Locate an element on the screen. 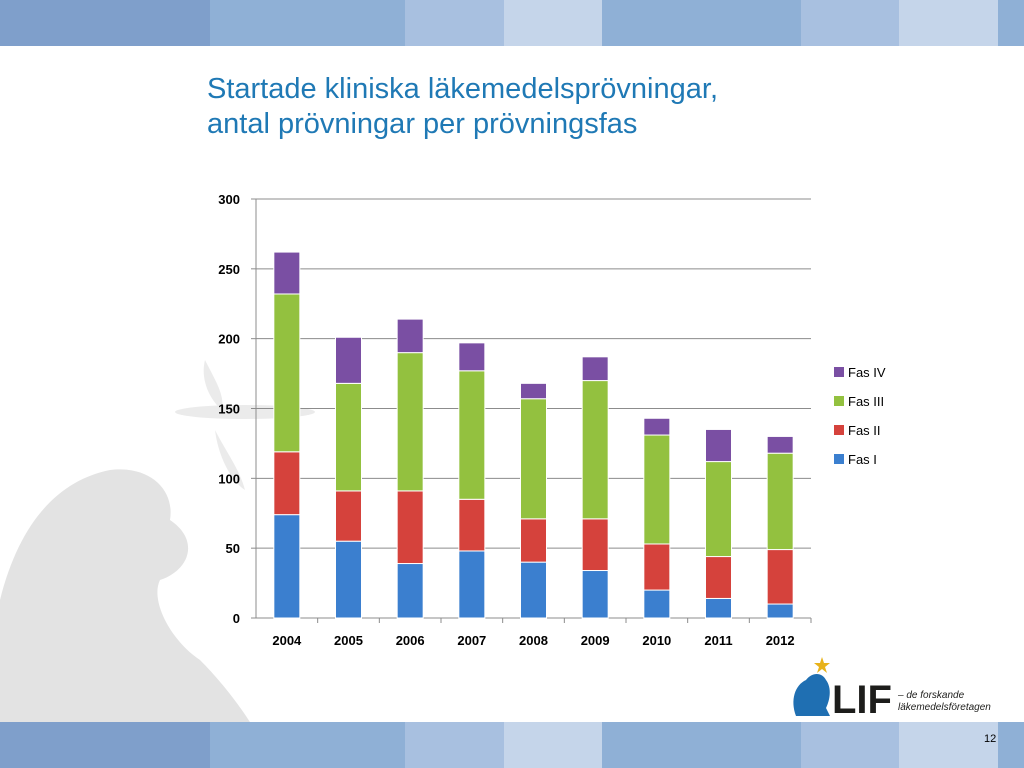 The width and height of the screenshot is (1024, 768). top-color-band is located at coordinates (512, 23).